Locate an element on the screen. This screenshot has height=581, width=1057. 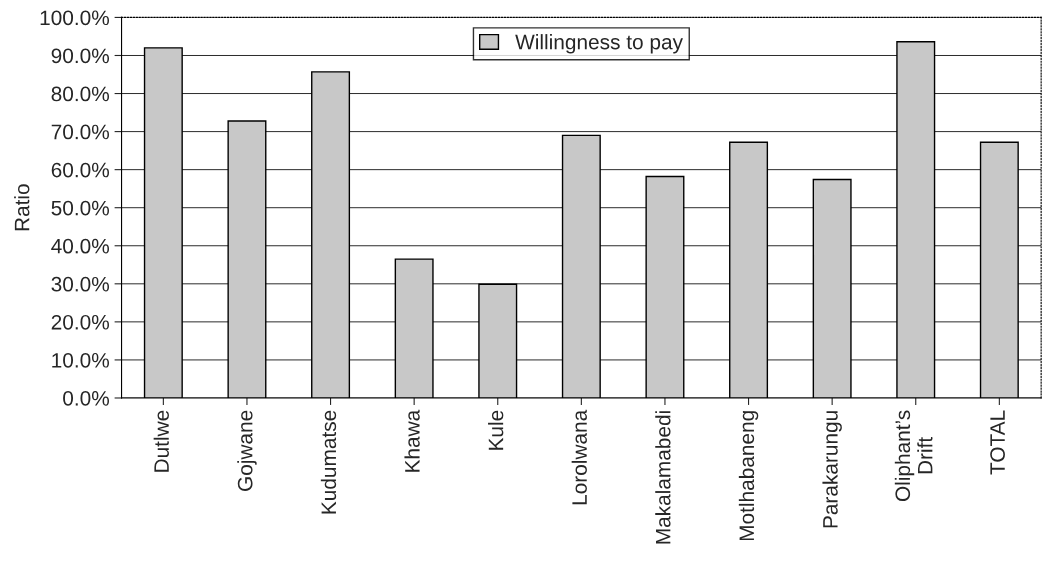
y-tick-label: 10.0% is located at coordinates (81, 360).